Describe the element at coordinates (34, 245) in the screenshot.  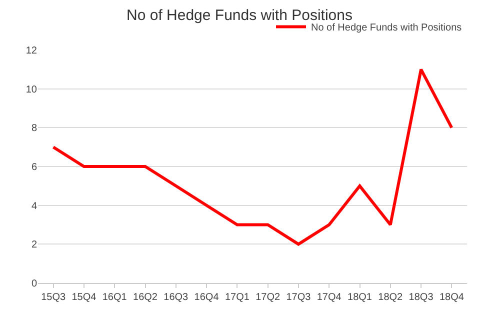
I see `y-tick-label: 2` at that location.